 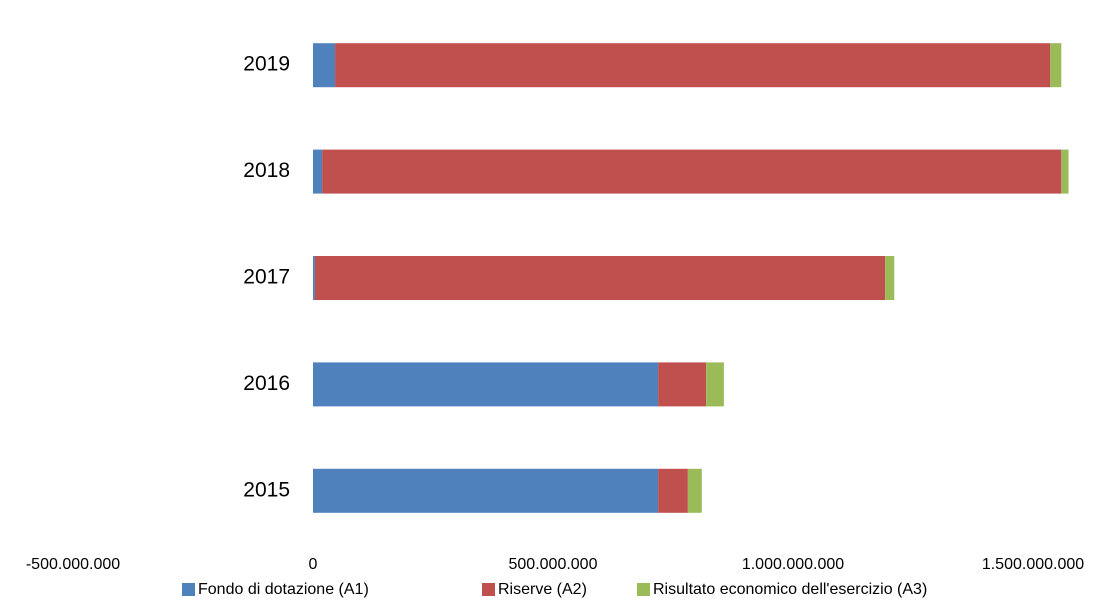 What do you see at coordinates (553, 564) in the screenshot?
I see `x-tick-label: 500.000.000` at bounding box center [553, 564].